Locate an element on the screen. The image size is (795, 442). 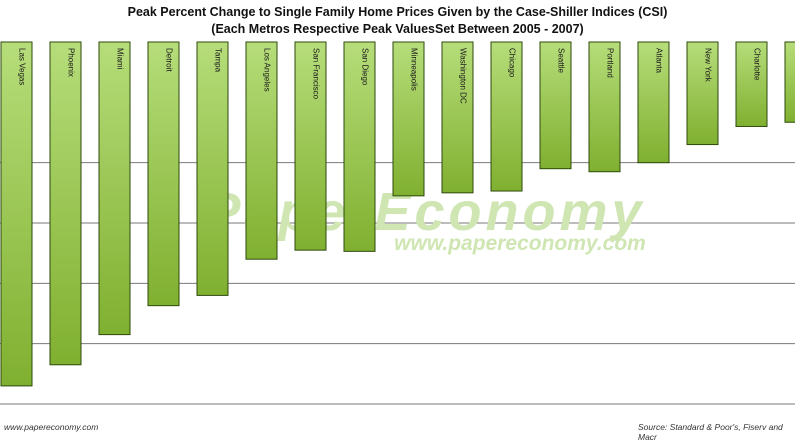
category-label: Las Vegas is located at coordinates (22, 66).